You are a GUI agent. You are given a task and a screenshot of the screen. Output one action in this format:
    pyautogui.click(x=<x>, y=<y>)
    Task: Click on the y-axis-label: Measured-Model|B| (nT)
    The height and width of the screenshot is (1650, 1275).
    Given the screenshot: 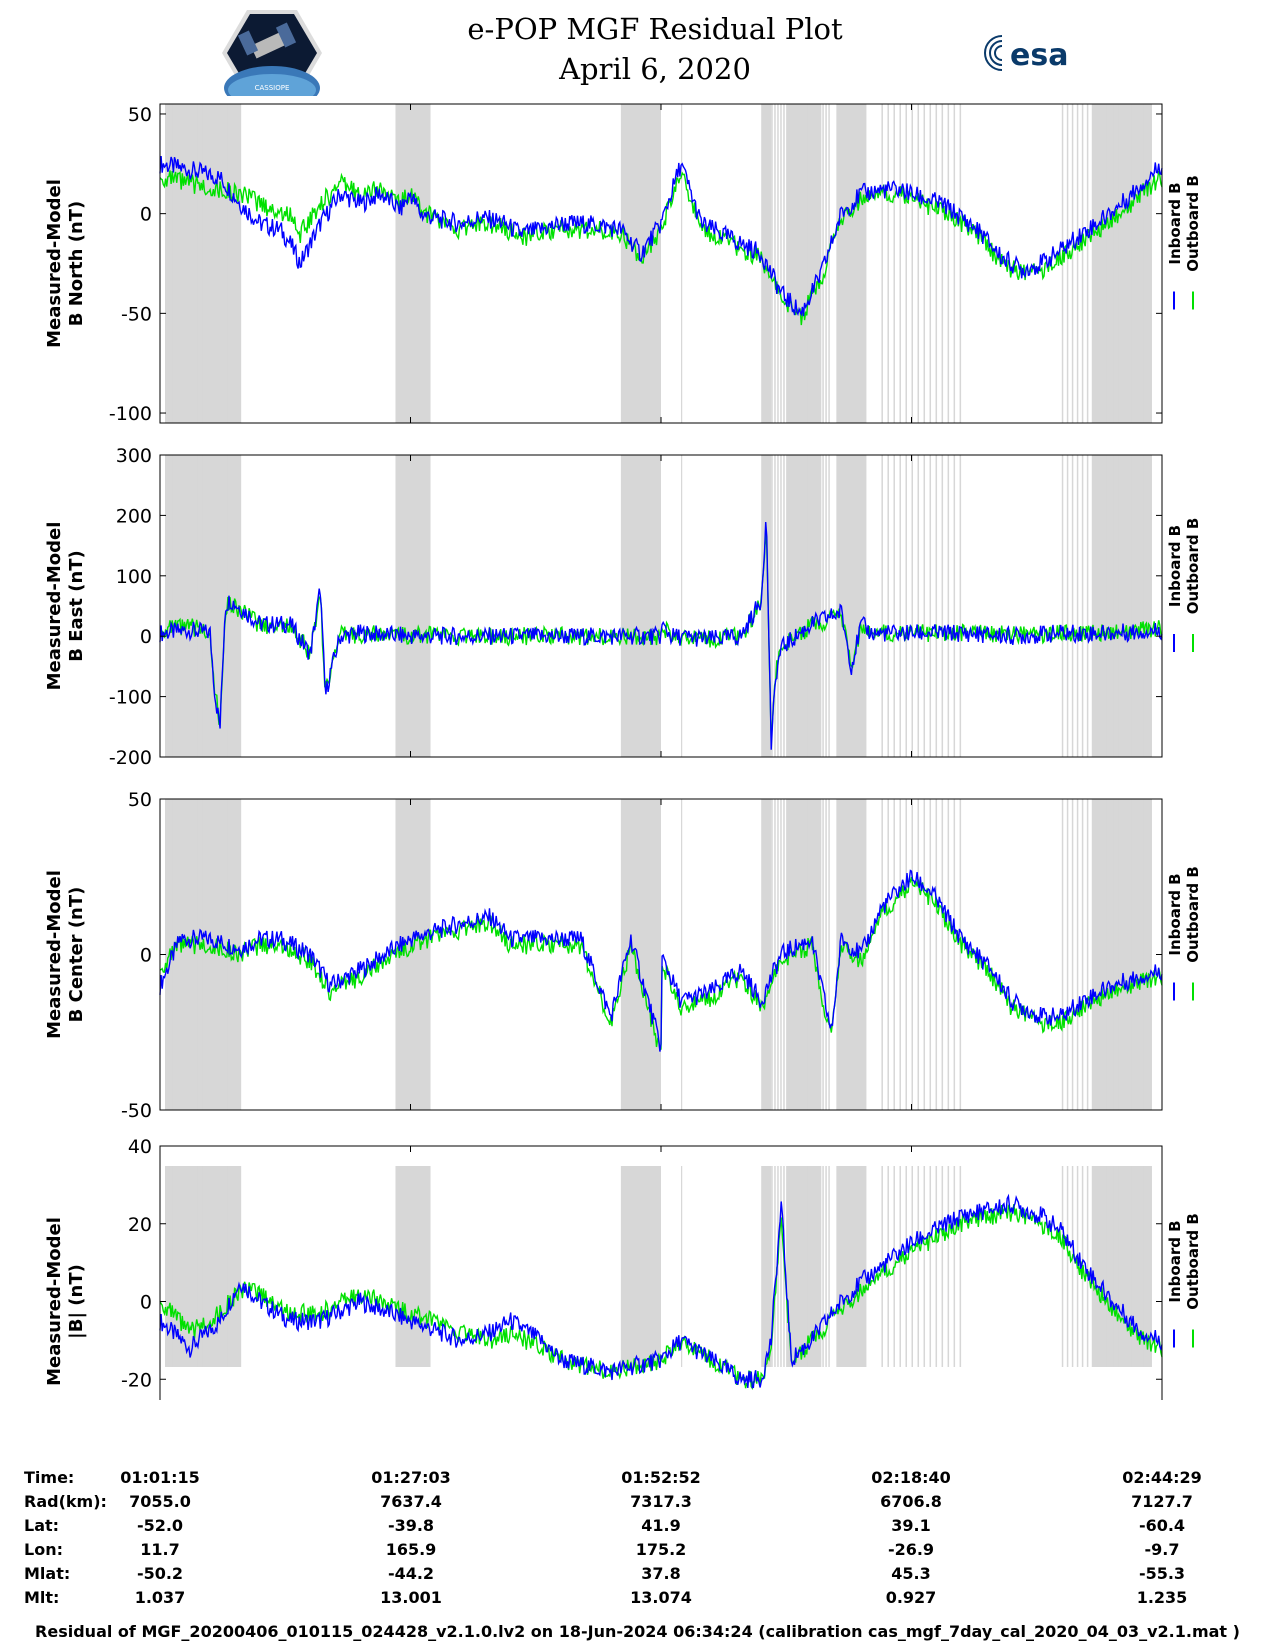 What is the action you would take?
    pyautogui.click(x=65, y=1301)
    